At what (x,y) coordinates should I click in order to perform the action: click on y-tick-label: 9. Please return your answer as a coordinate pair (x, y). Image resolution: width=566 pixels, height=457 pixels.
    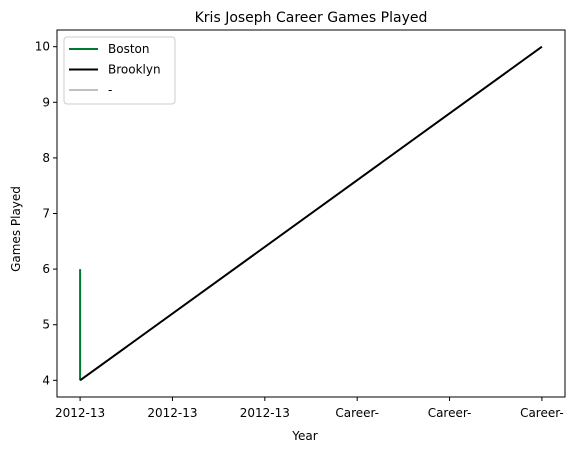
    Looking at the image, I should click on (46, 102).